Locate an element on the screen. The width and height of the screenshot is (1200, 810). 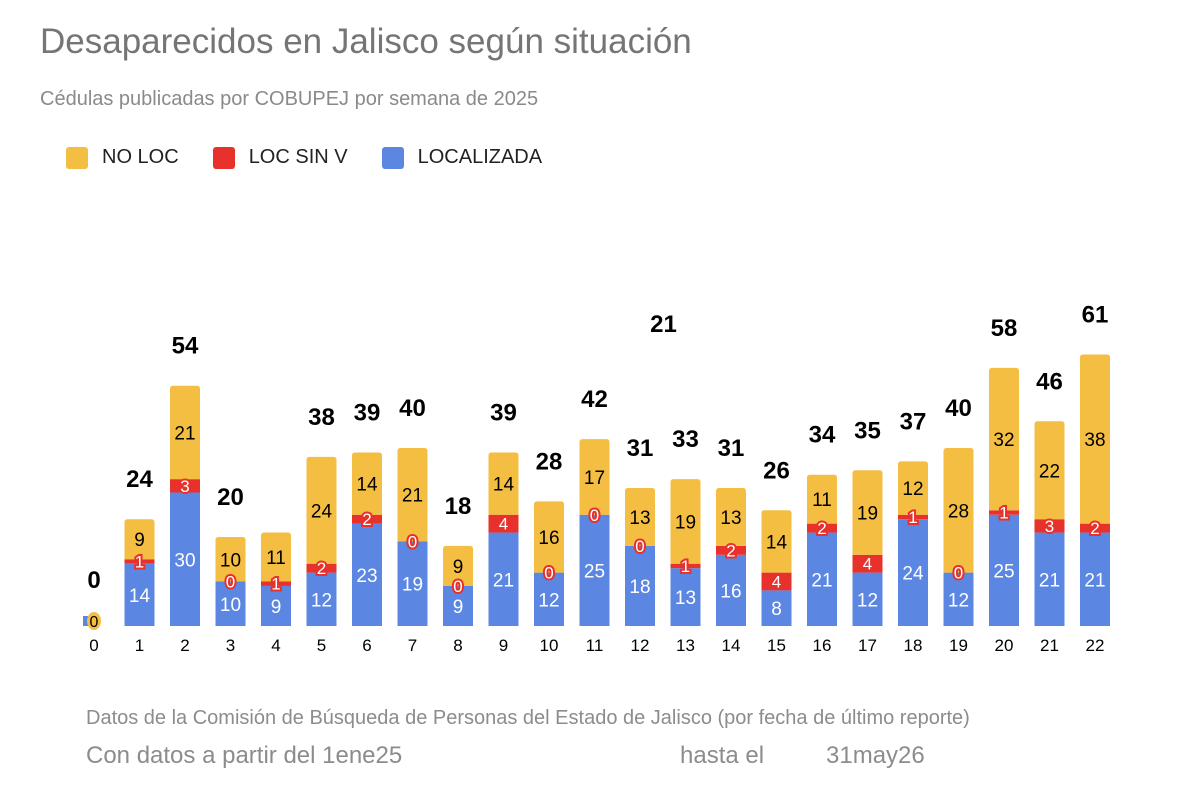
value-label-no-loc: 21 is located at coordinates (412, 496).